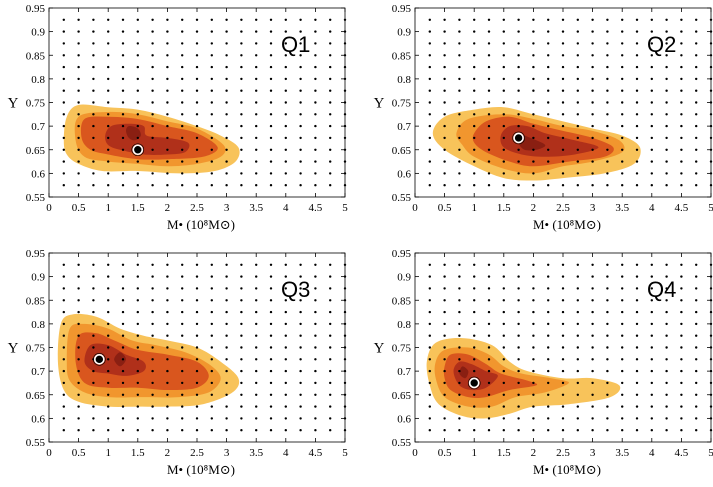 This screenshot has width=713, height=487. Describe the element at coordinates (256, 453) in the screenshot. I see `x-tick-label: 3.5` at that location.